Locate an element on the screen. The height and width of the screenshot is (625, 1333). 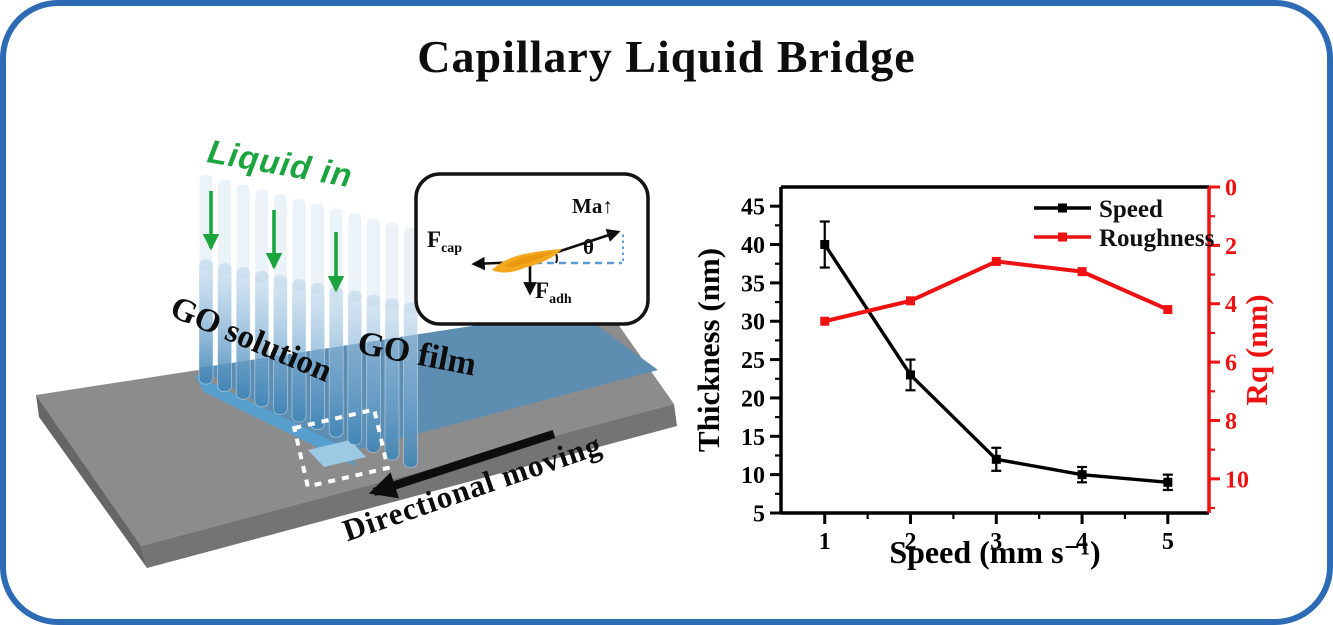
legend-label: Roughness is located at coordinates (1157, 238).